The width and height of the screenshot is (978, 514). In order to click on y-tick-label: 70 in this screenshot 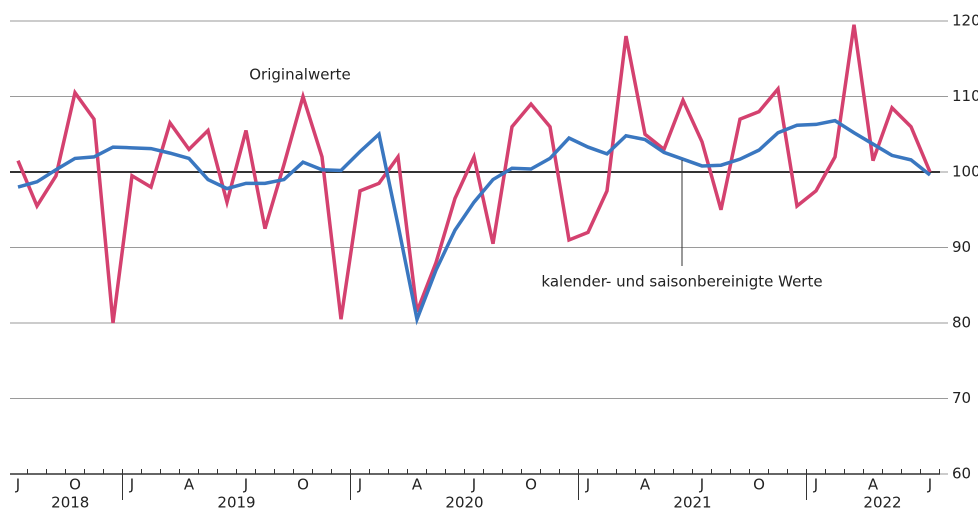, I will do `click(961, 398)`.